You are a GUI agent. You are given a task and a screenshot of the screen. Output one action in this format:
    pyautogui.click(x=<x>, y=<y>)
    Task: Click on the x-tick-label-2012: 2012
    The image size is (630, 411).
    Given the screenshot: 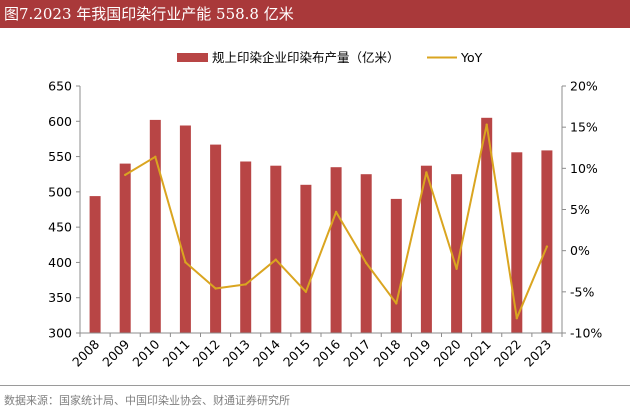 What is the action you would take?
    pyautogui.click(x=206, y=353)
    